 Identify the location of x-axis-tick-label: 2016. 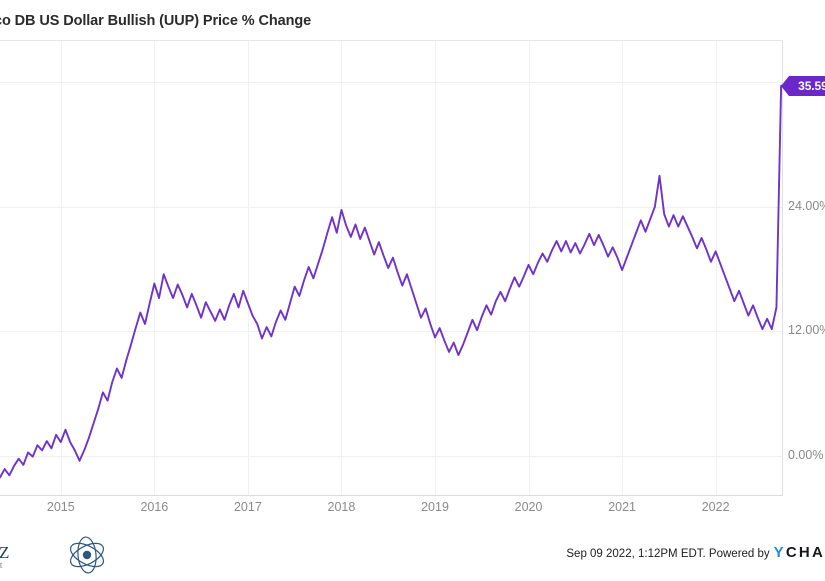
(154, 507).